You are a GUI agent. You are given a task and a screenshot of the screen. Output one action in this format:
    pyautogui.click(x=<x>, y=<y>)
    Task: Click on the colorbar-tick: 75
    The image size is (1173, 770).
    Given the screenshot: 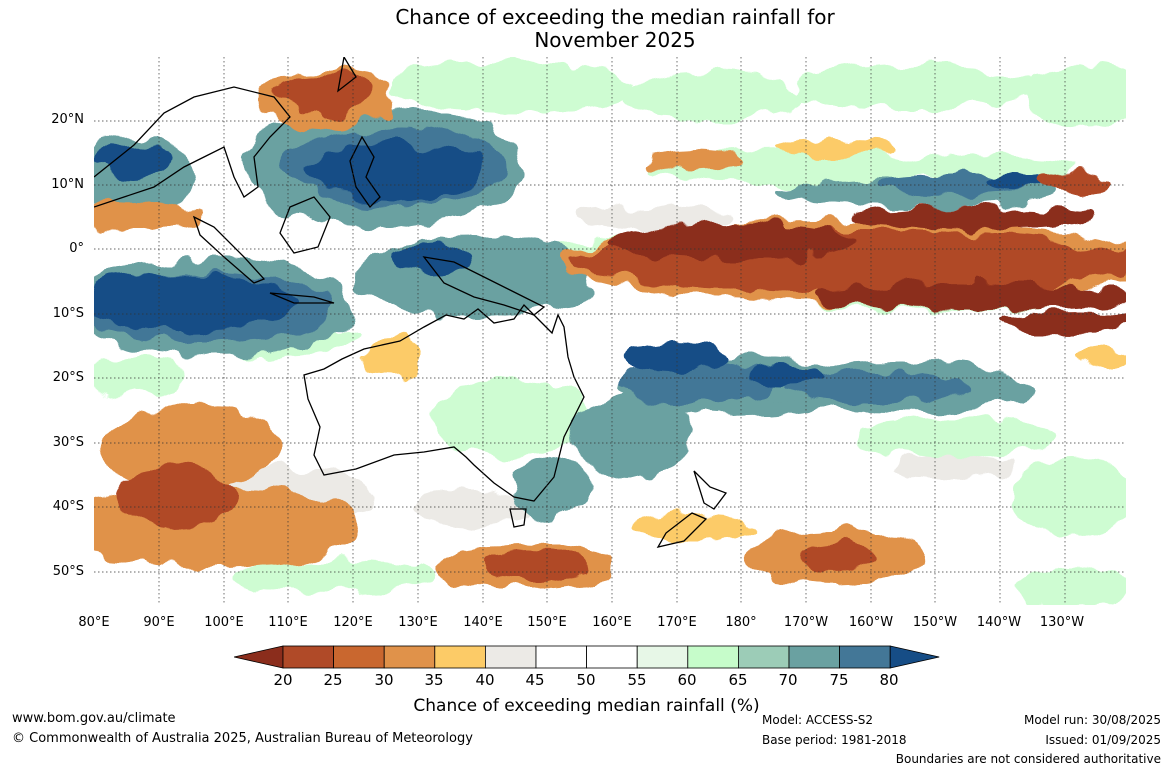 What is the action you would take?
    pyautogui.click(x=839, y=680)
    